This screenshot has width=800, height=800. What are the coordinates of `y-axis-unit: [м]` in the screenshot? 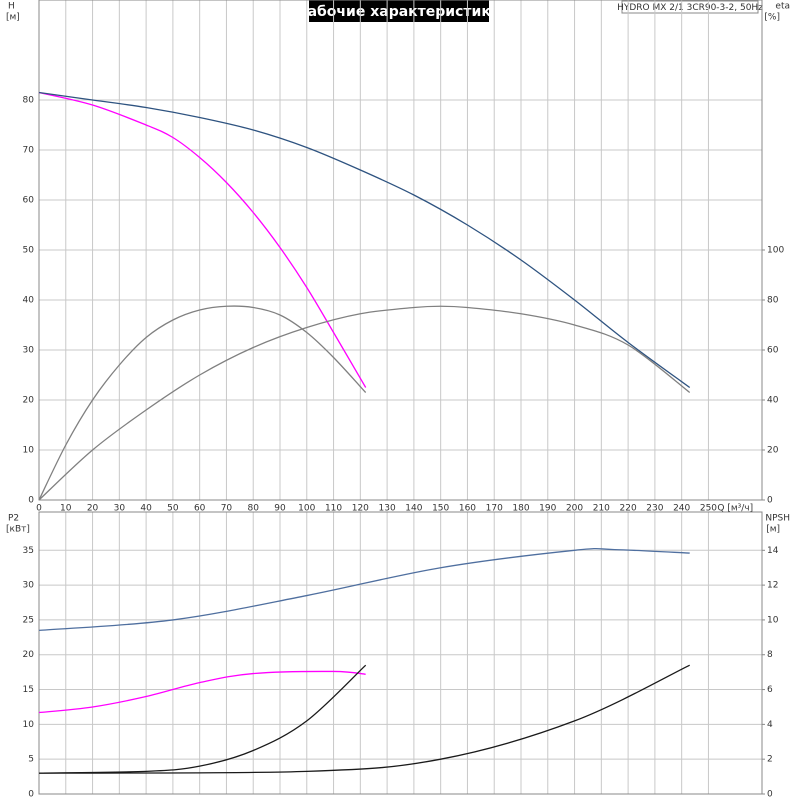 It's located at (13, 18).